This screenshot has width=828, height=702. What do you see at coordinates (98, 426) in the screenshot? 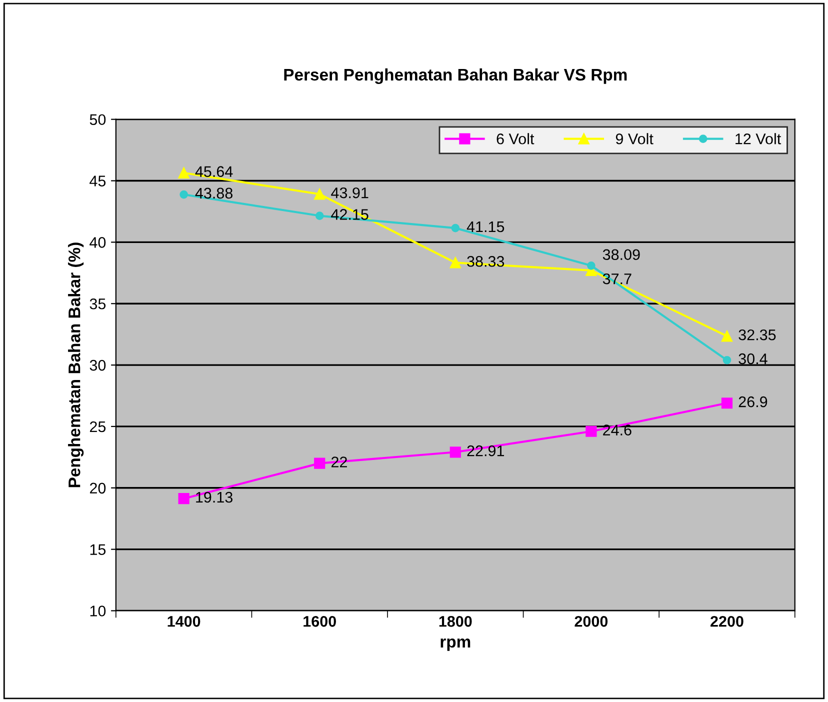
I see `y-tick-label: 25` at bounding box center [98, 426].